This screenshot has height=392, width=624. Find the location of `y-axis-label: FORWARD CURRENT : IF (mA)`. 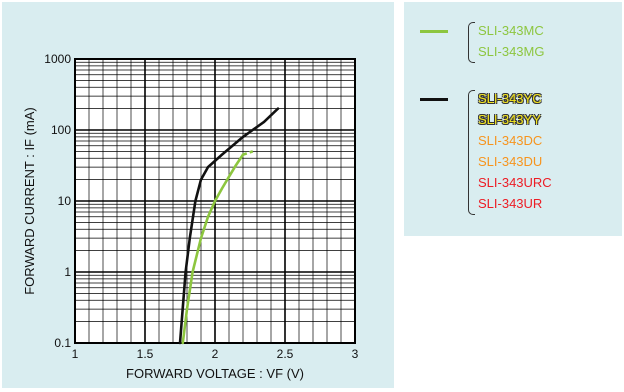

y-axis-label: FORWARD CURRENT : IF (mA) is located at coordinates (29, 201).